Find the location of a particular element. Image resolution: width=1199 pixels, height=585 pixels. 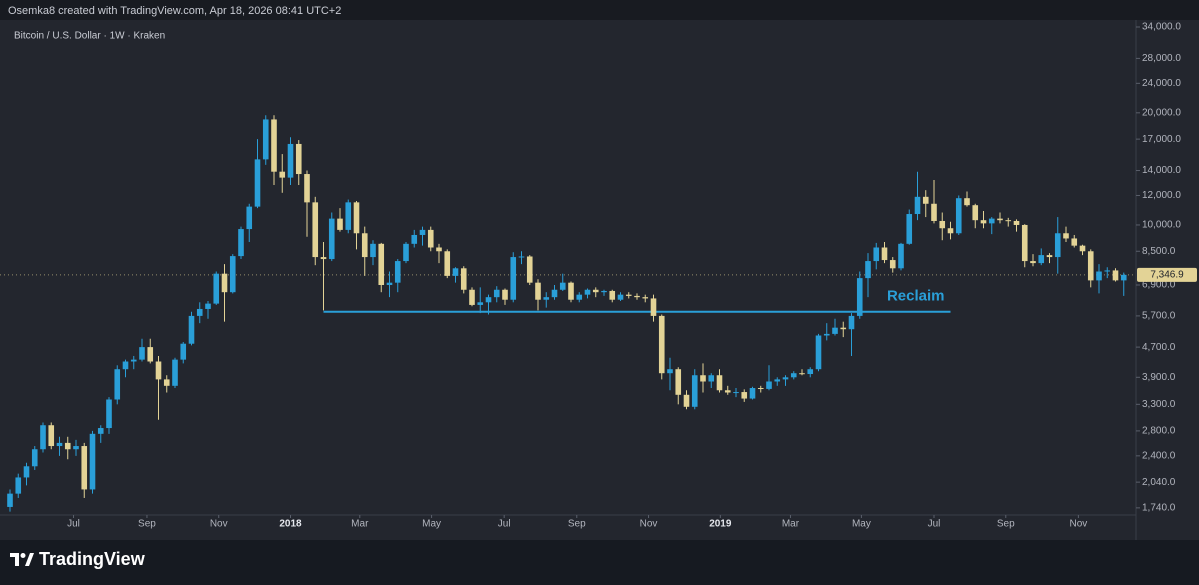

y-tick-label: 4,700.0 is located at coordinates (1159, 347).